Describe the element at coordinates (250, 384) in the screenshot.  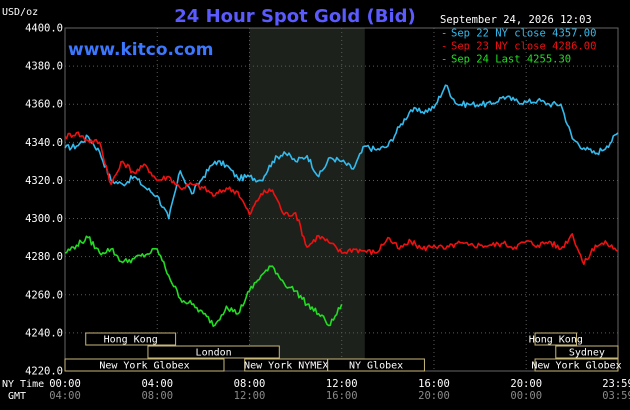
I see `x-tick-label-ny: 08:00` at that location.